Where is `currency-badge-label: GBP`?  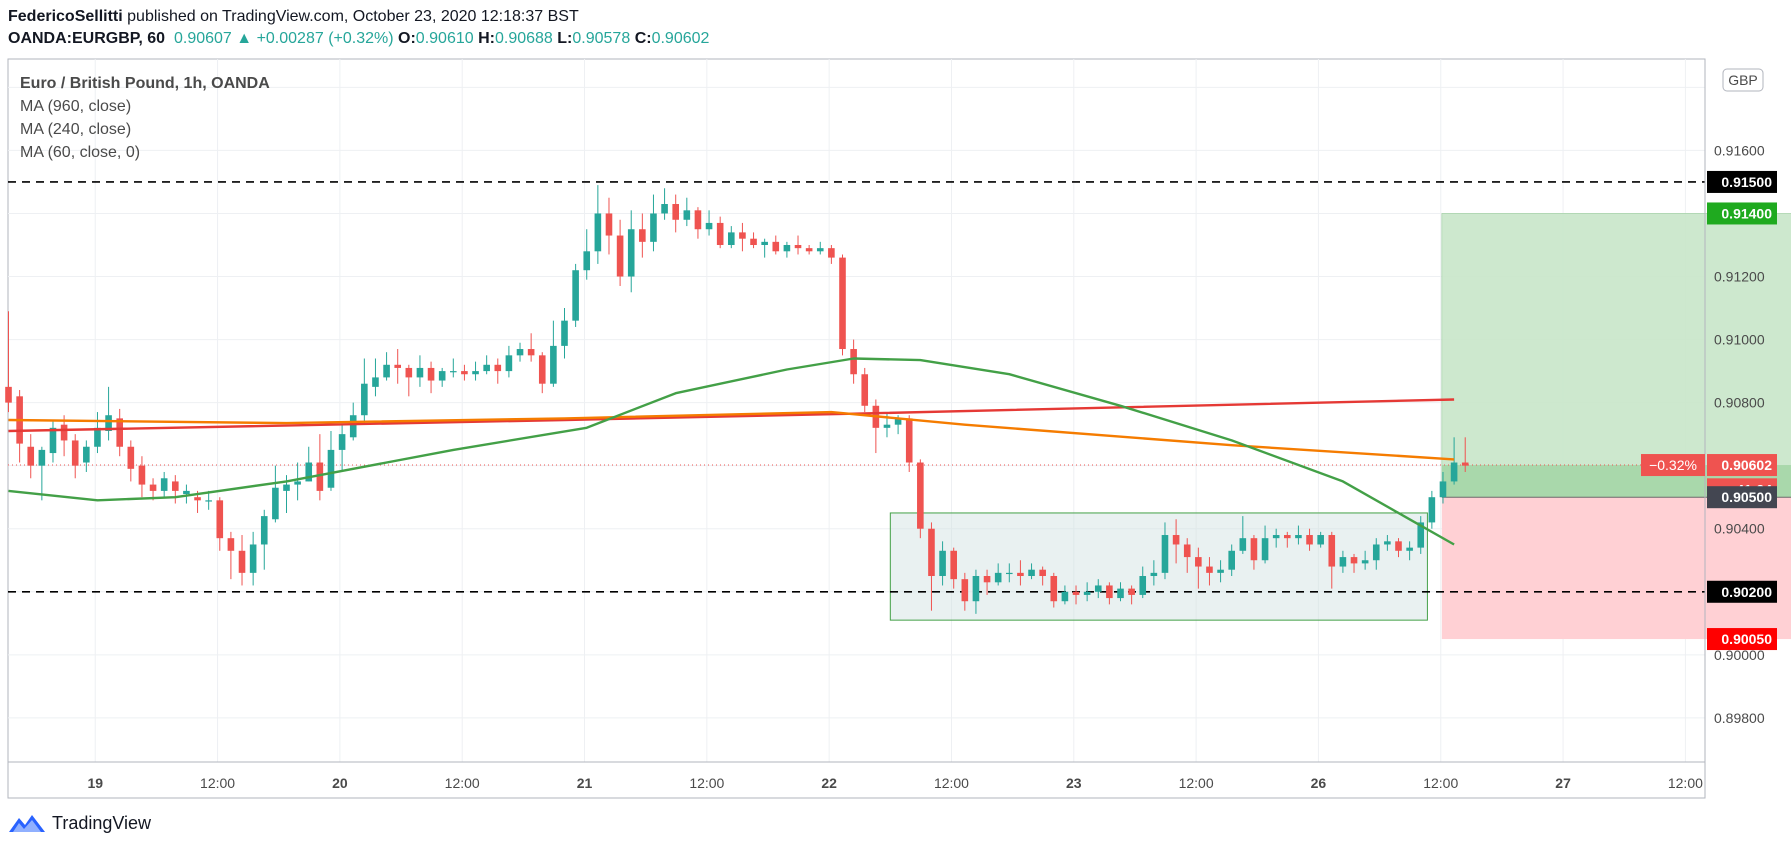 currency-badge-label: GBP is located at coordinates (1743, 80).